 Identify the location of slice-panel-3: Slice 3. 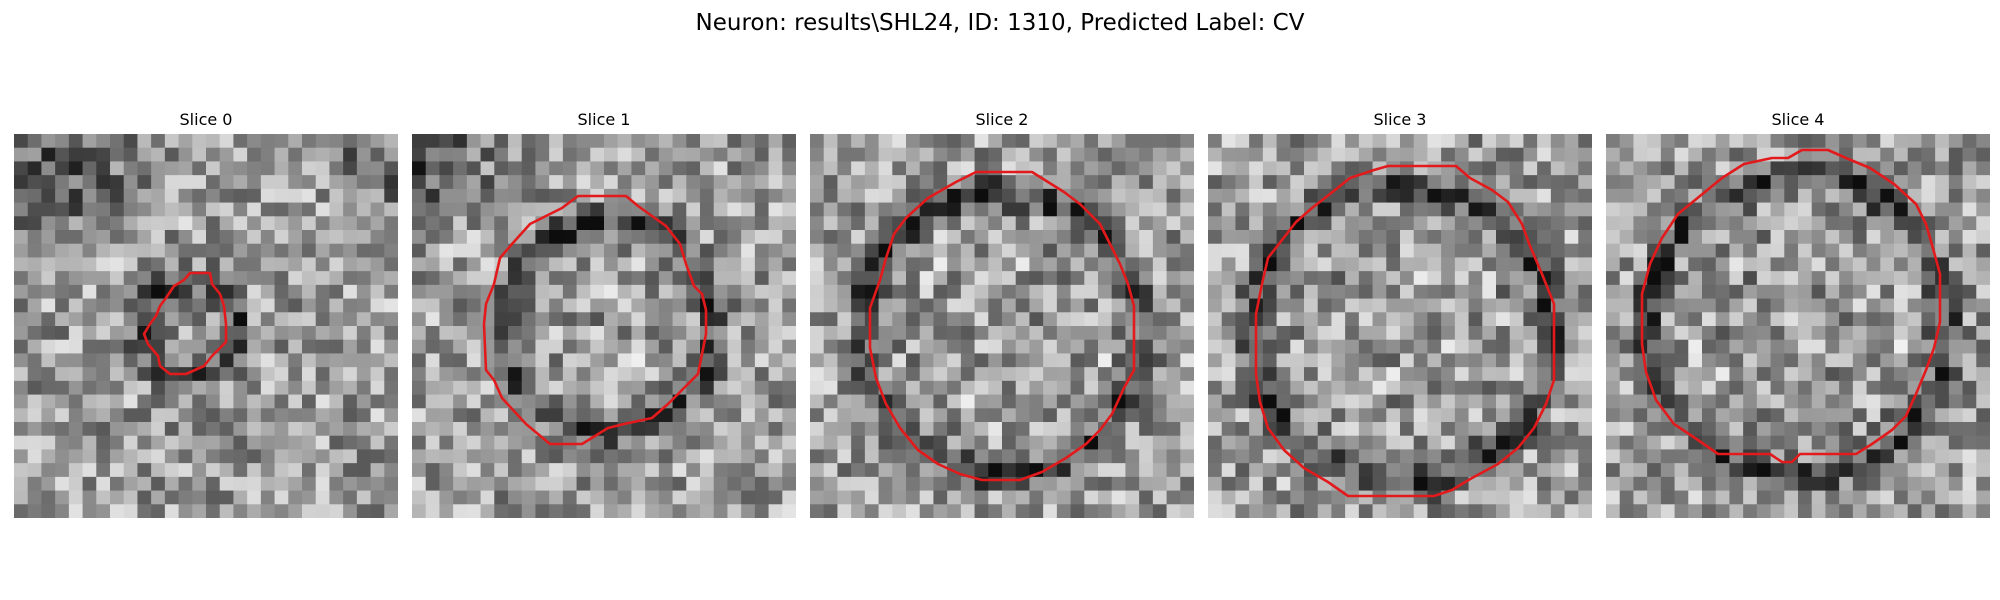
(1400, 313).